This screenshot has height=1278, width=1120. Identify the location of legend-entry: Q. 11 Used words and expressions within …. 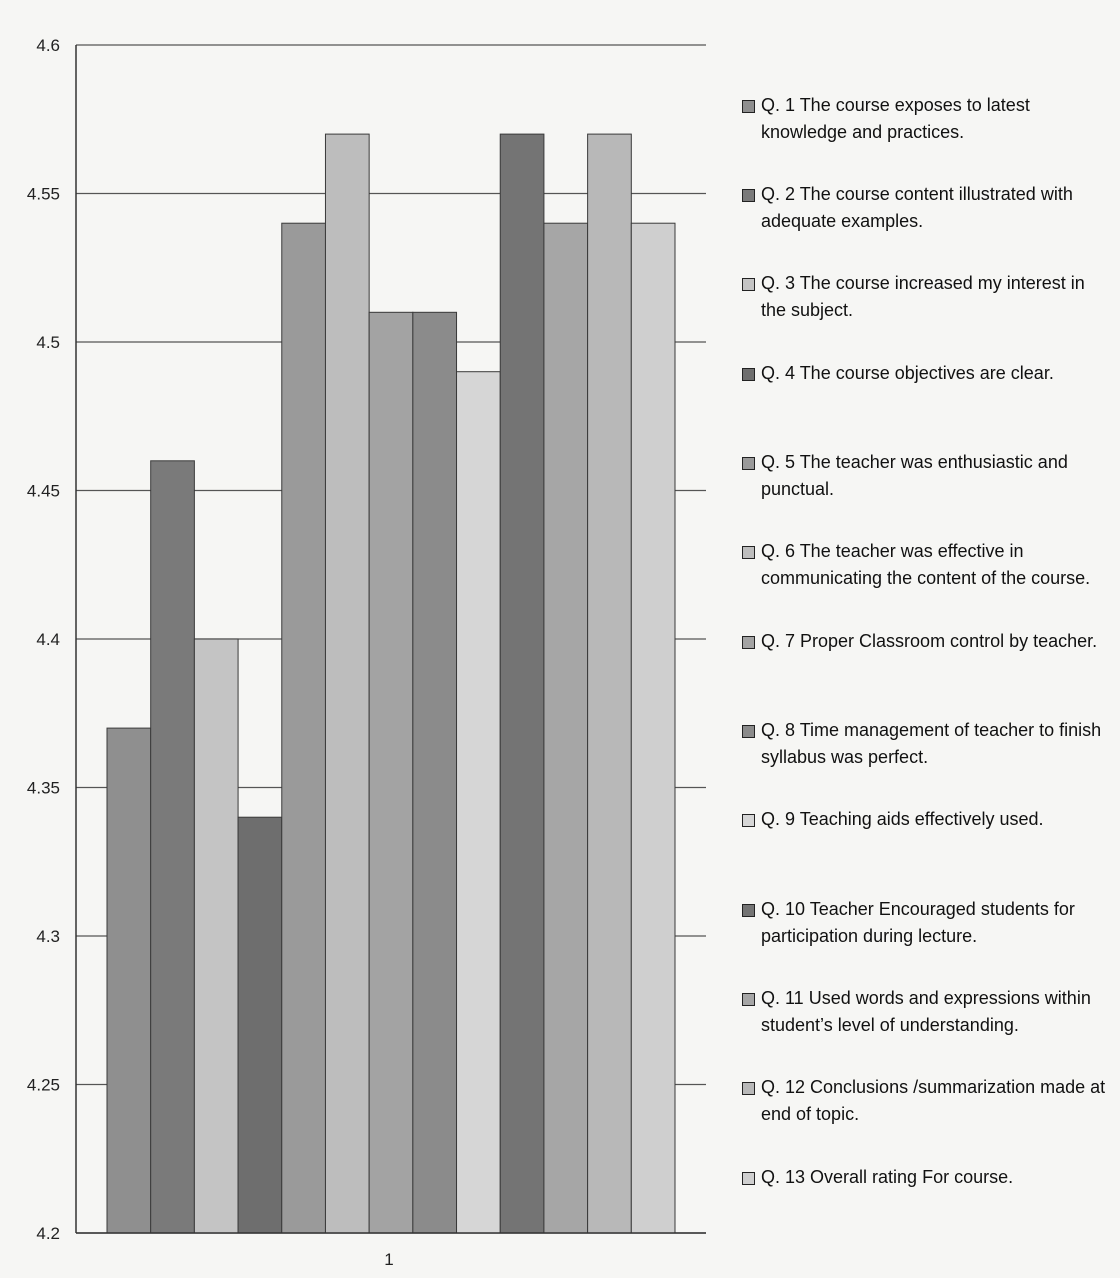
(925, 1012).